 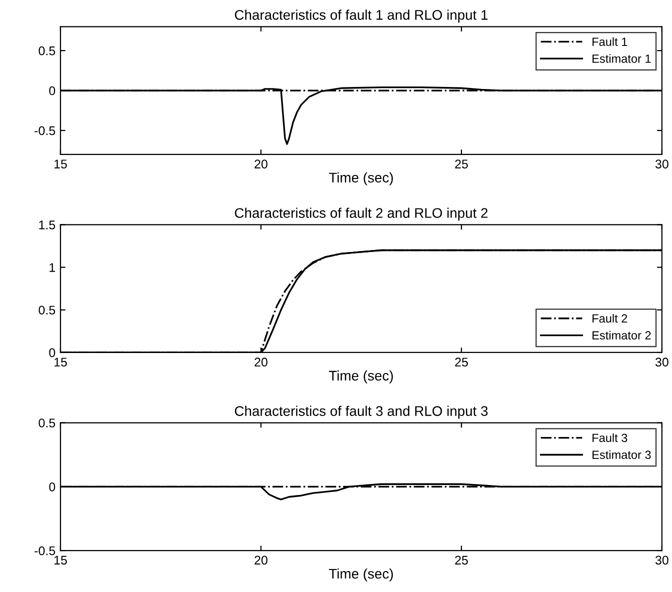 What do you see at coordinates (621, 335) in the screenshot?
I see `legend-label: Estimator 2` at bounding box center [621, 335].